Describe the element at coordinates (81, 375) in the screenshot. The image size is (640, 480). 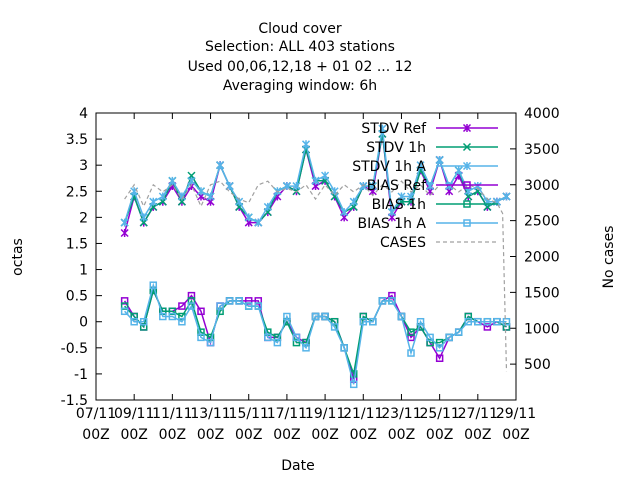
I see `y-tick-label: -1` at that location.